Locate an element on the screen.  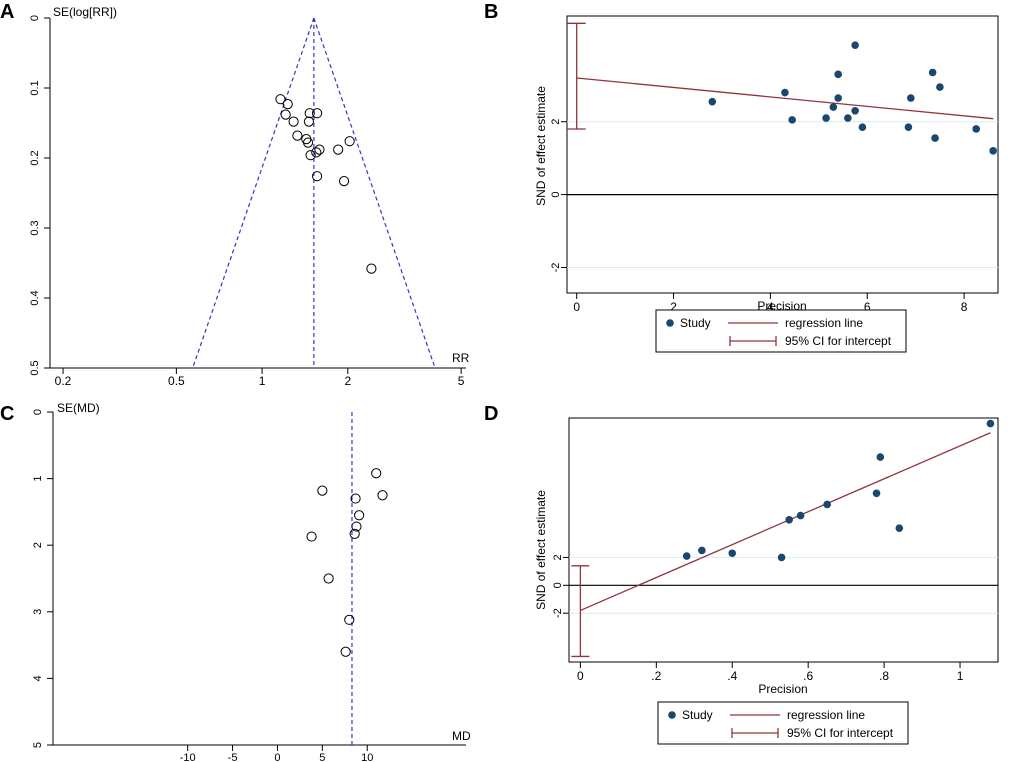
panel-b-lines is located at coordinates (780, 76).